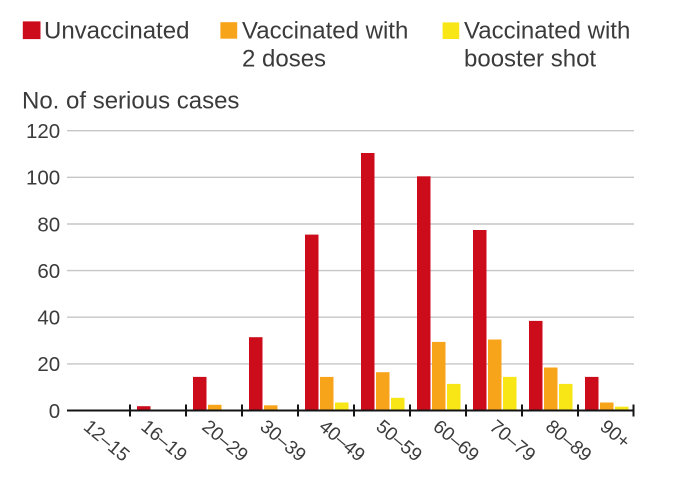 This screenshot has width=700, height=482. Describe the element at coordinates (43, 178) in the screenshot. I see `svg-text: 100` at that location.